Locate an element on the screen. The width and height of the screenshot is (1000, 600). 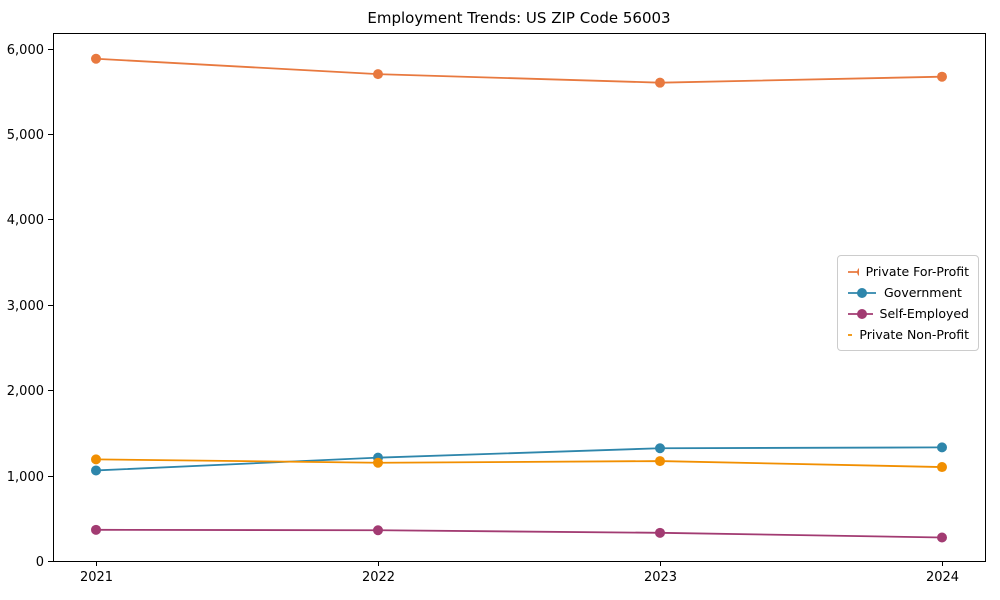
x-tick-label: 2022 is located at coordinates (378, 577).